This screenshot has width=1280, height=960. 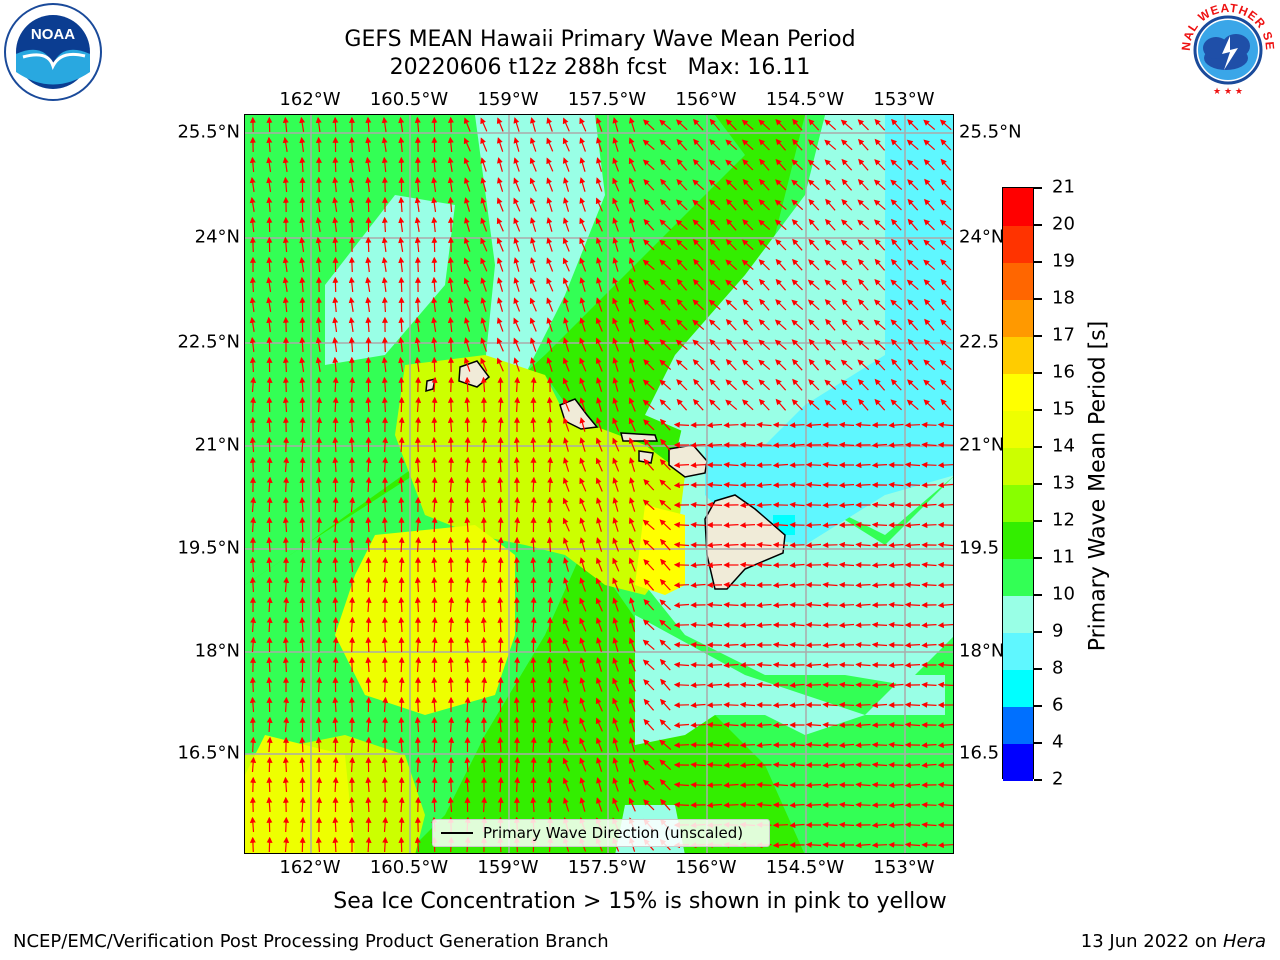 I want to click on colorbar-segment, so click(x=1018, y=688).